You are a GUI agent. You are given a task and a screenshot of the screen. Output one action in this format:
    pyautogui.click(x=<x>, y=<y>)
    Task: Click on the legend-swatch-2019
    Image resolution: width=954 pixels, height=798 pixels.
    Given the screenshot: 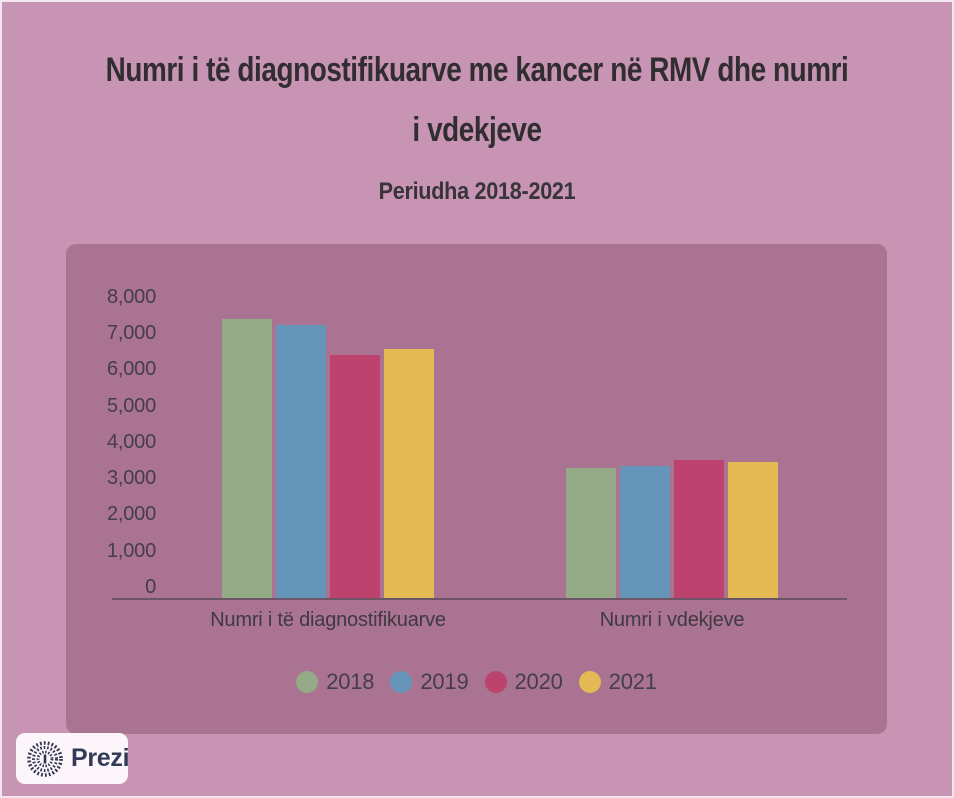 What is the action you would take?
    pyautogui.click(x=401, y=682)
    